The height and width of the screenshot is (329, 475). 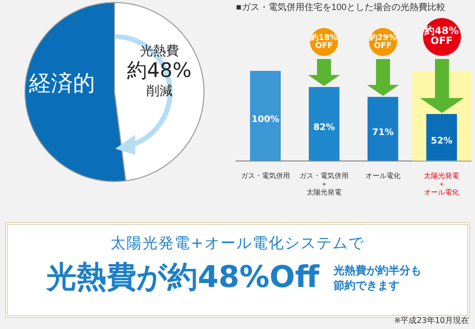 I want to click on data-label: 100%, so click(x=265, y=120).